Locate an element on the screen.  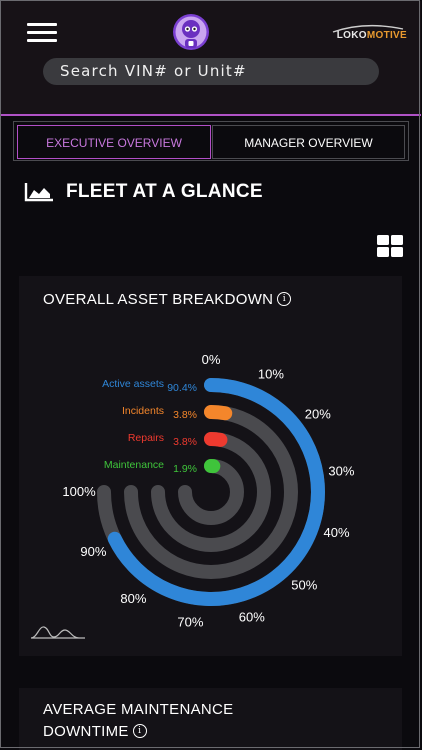
card-title: OVERALL ASSET BREAKDOWN i is located at coordinates (167, 299).